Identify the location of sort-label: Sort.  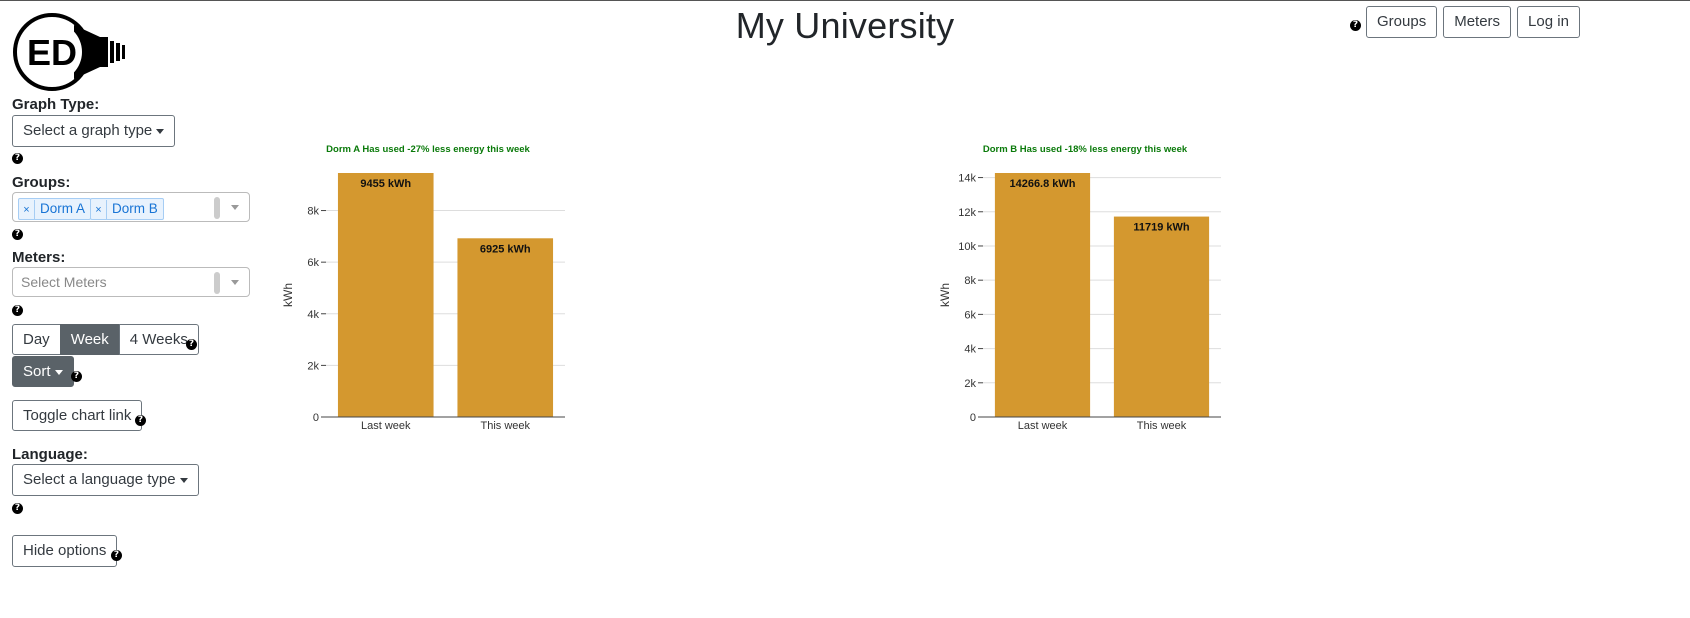
(37, 371).